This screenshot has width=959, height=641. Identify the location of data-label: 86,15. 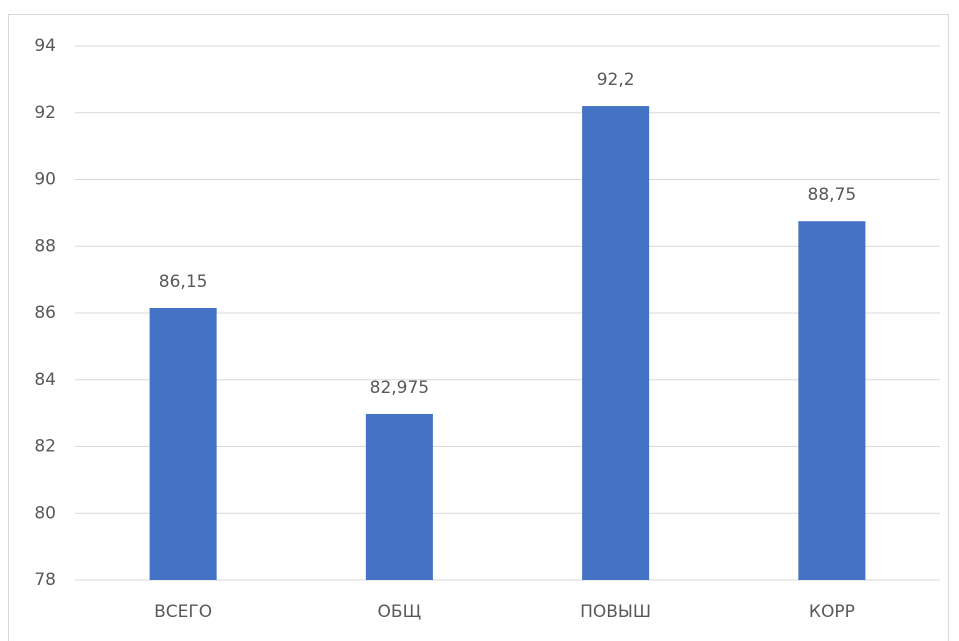
(183, 282).